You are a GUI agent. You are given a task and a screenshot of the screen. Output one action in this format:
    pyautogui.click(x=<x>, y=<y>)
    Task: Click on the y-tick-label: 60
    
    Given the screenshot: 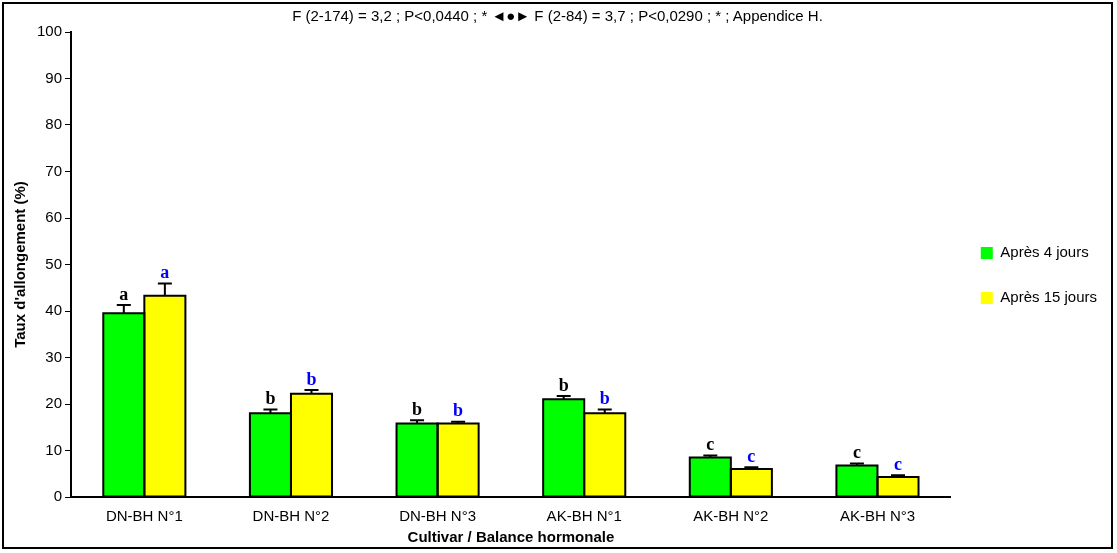 What is the action you would take?
    pyautogui.click(x=54, y=217)
    